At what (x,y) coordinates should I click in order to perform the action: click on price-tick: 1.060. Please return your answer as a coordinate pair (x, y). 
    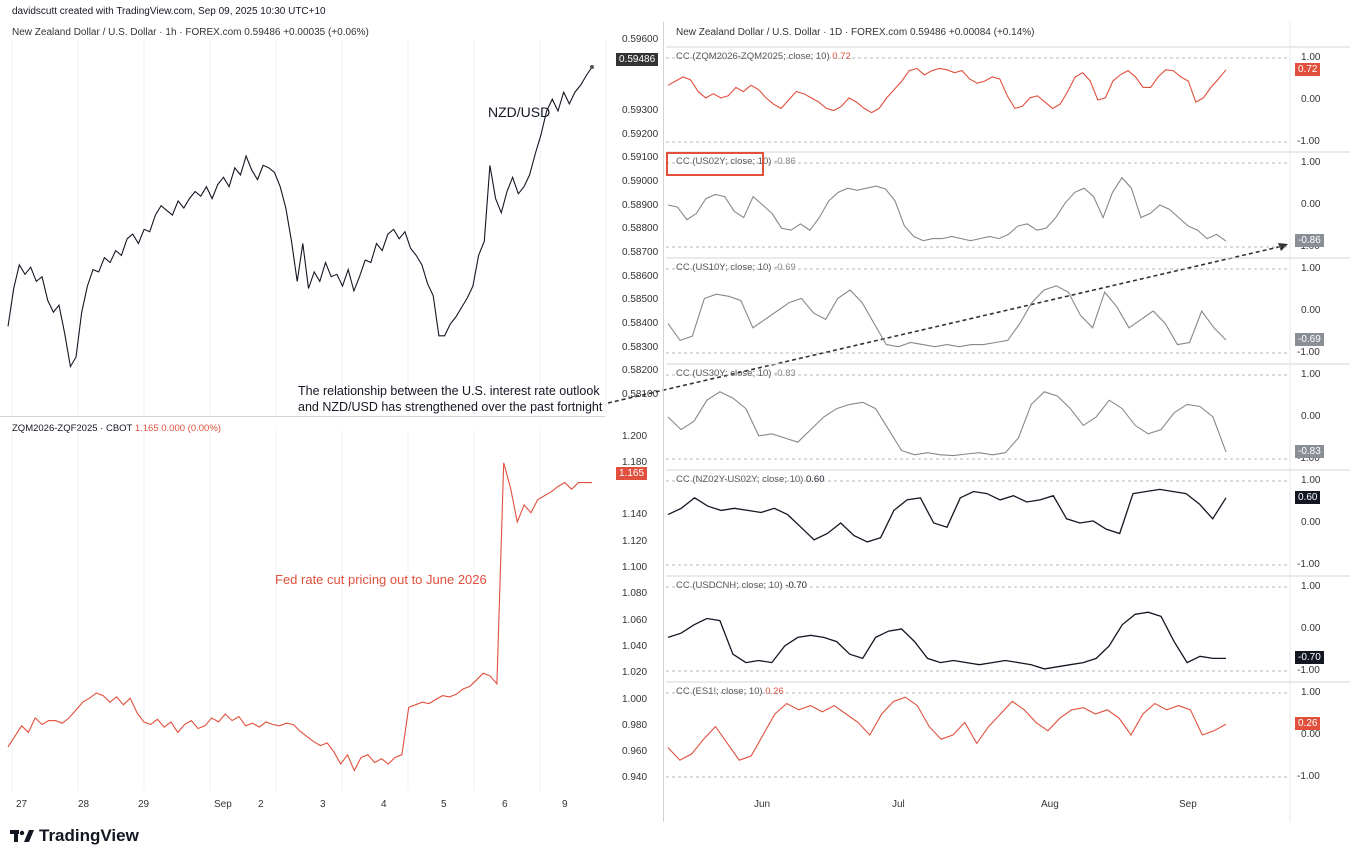
    Looking at the image, I should click on (635, 620).